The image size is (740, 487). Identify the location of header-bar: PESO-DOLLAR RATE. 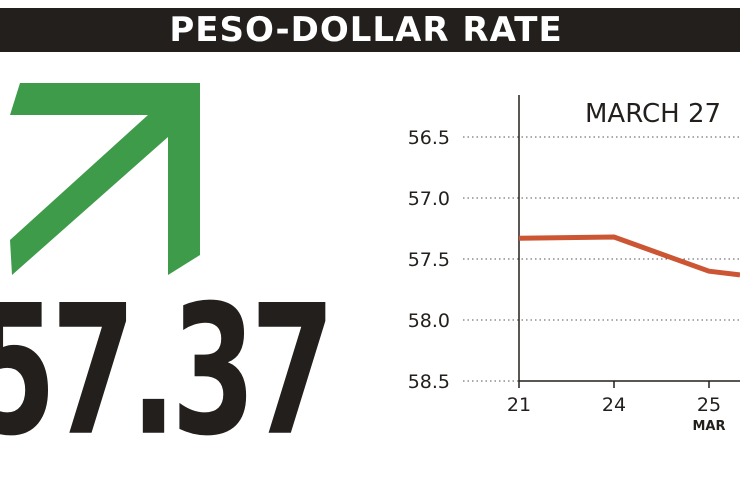
(370, 30).